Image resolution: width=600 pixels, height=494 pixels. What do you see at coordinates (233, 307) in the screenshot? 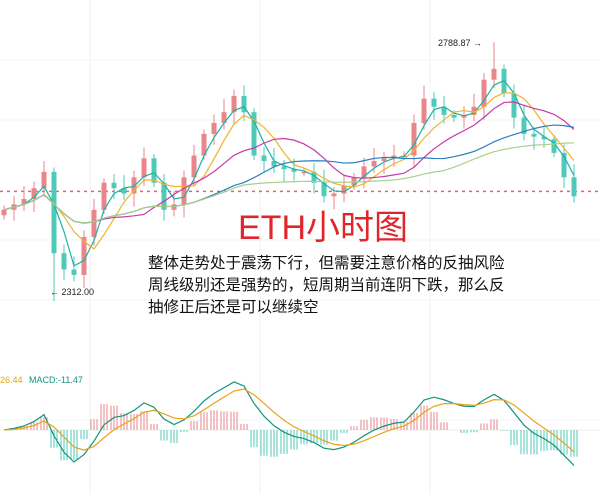
I see `annotation-line: 抽修正后还是可以继续空` at bounding box center [233, 307].